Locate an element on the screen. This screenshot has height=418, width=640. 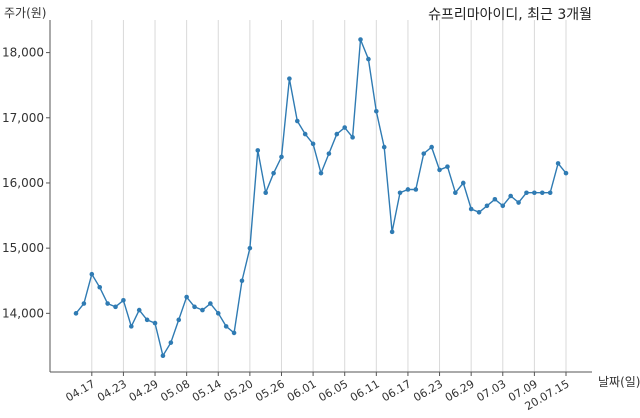
x-tick-label: 04.29 is located at coordinates (144, 390).